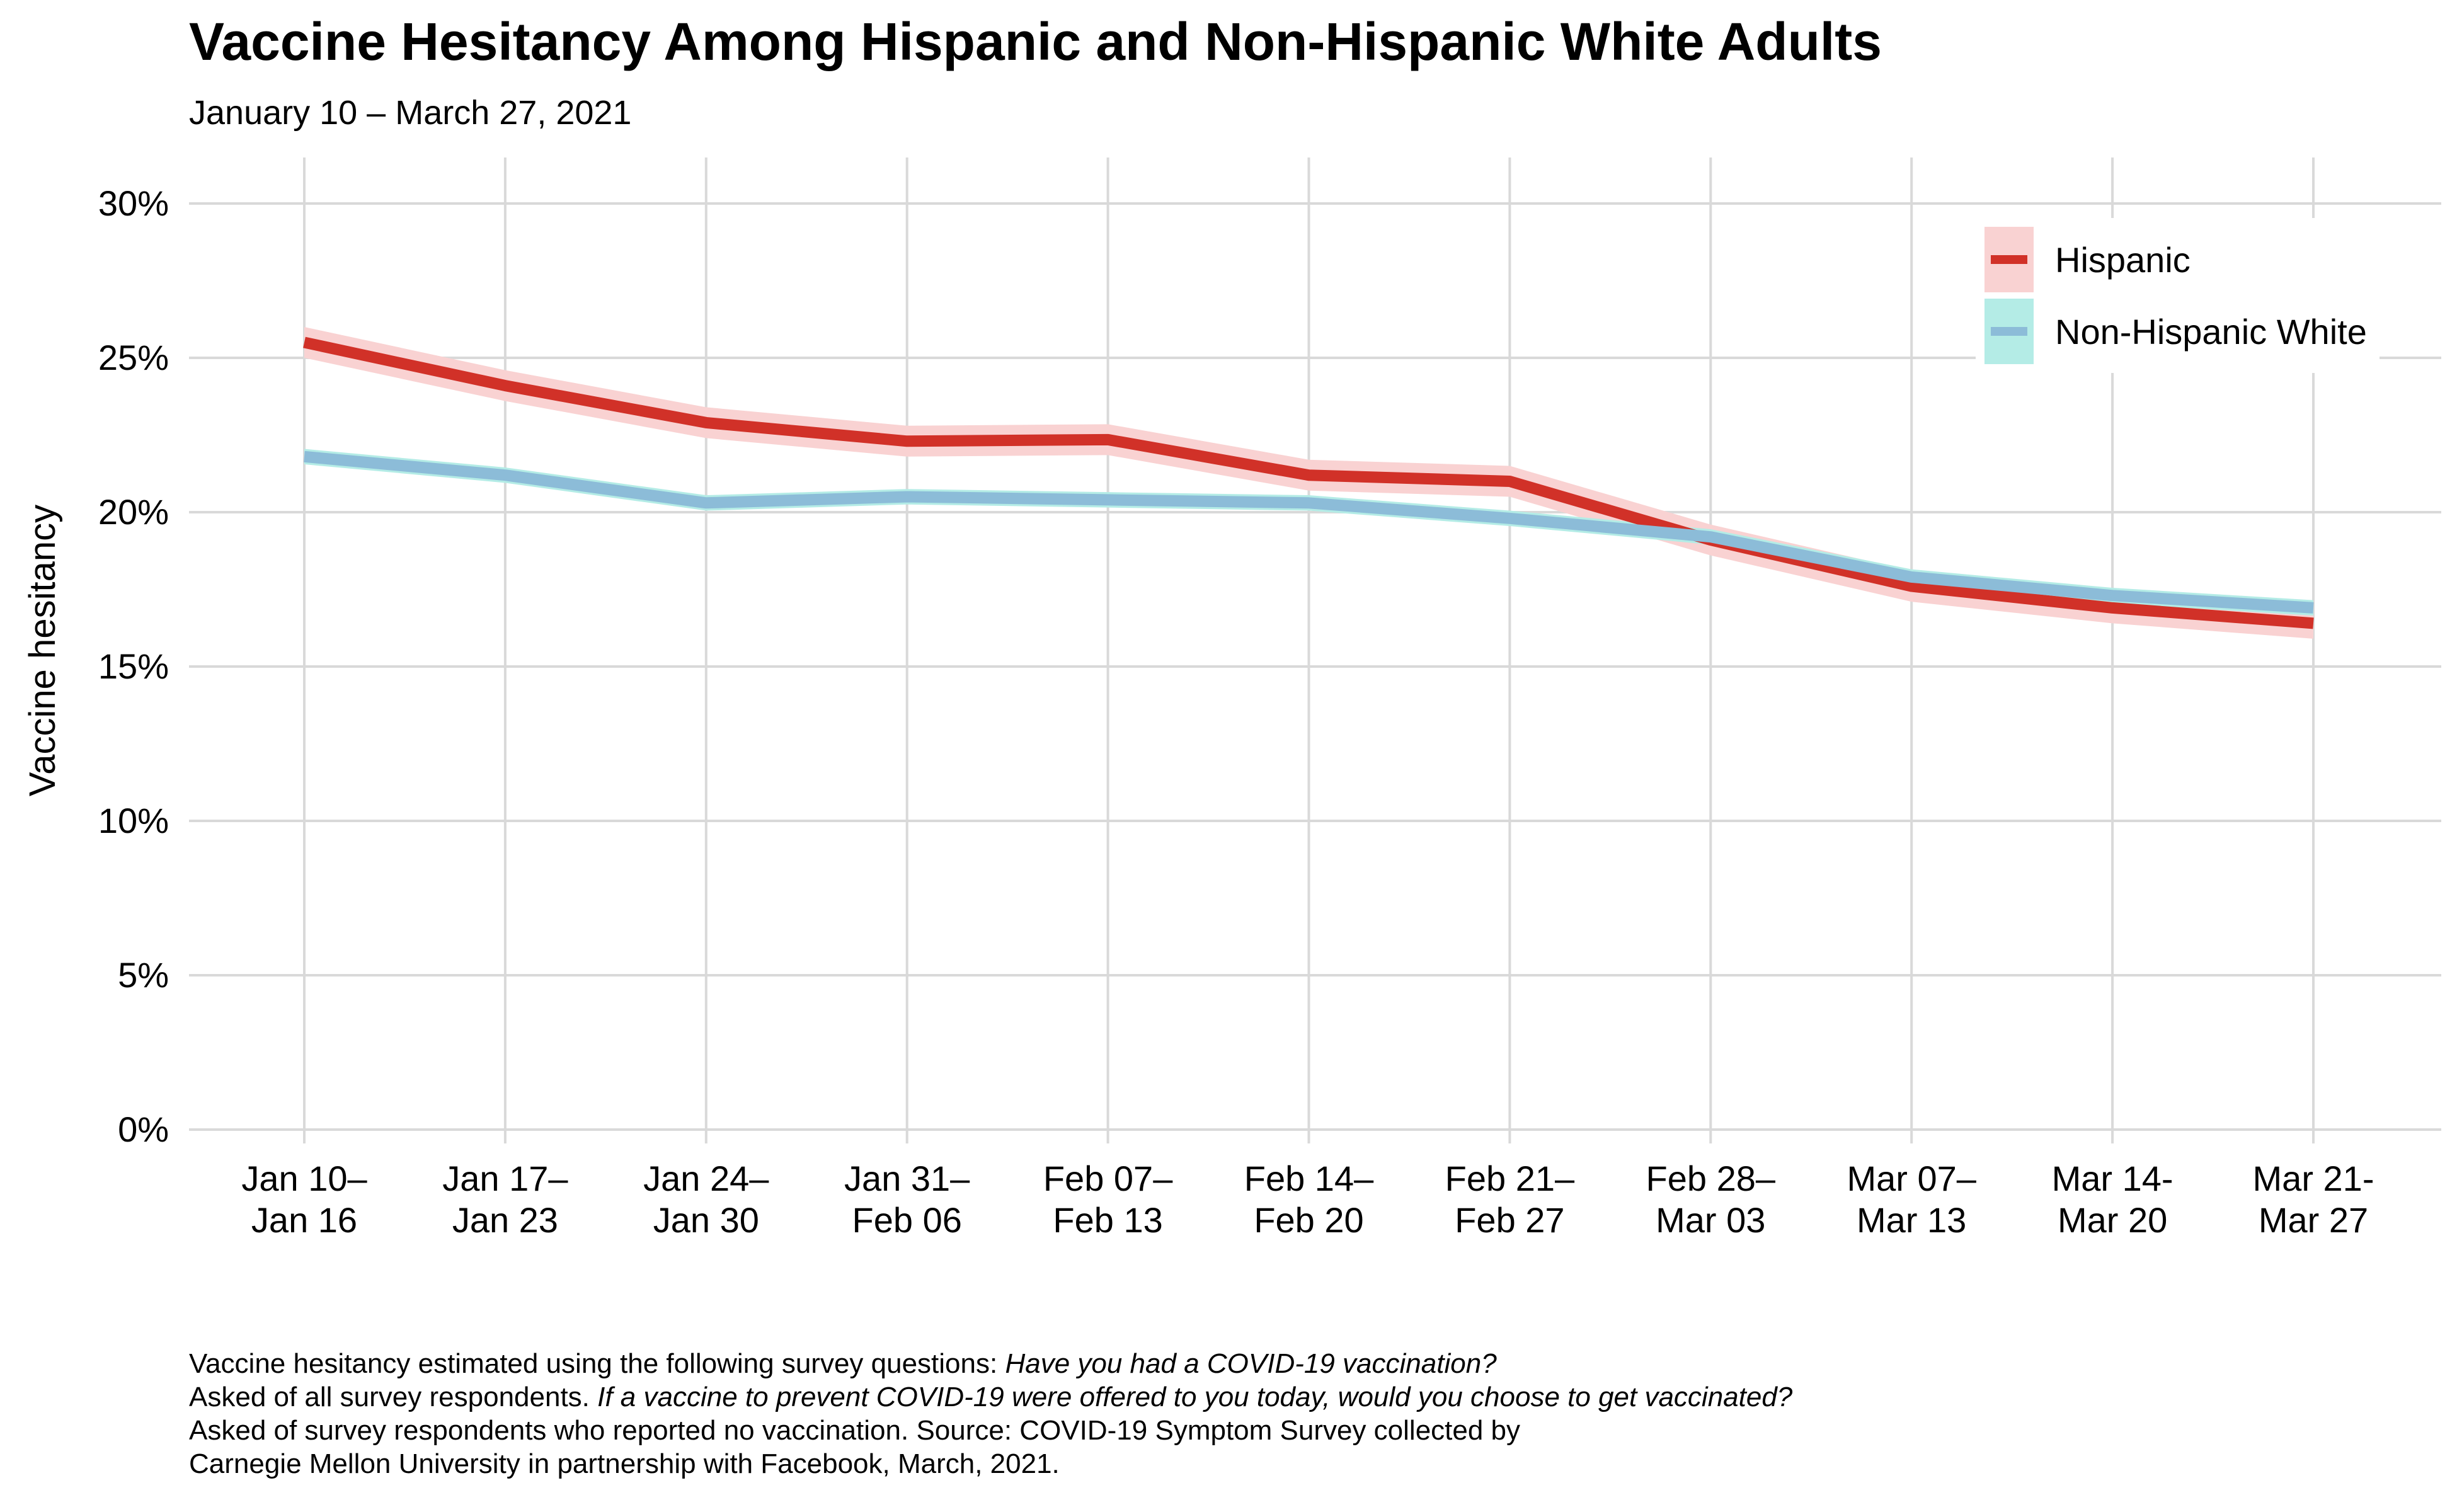 This screenshot has height=1512, width=2457. I want to click on y-tick-label: 25%, so click(133, 357).